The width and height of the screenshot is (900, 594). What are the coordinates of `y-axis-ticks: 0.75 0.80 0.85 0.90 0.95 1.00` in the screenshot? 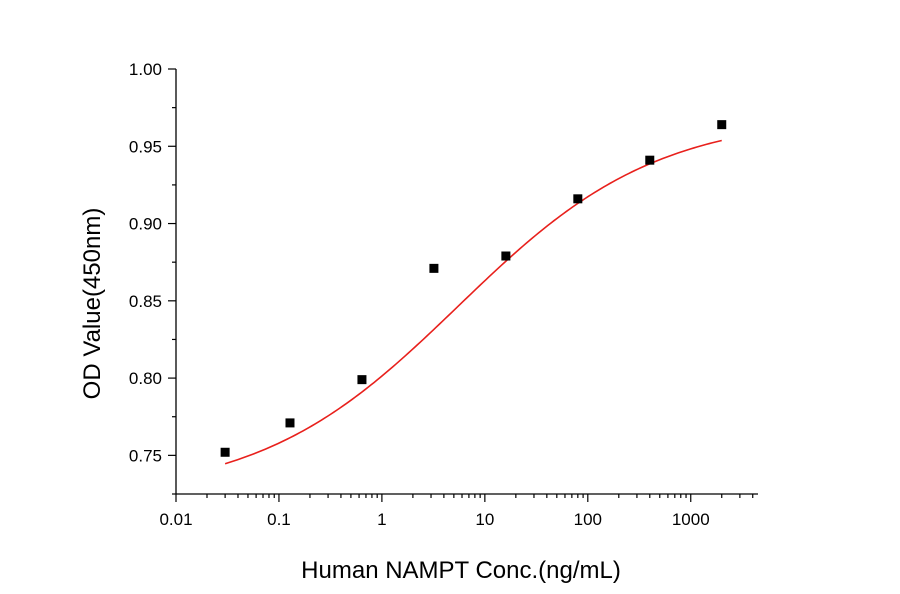 It's located at (152, 277).